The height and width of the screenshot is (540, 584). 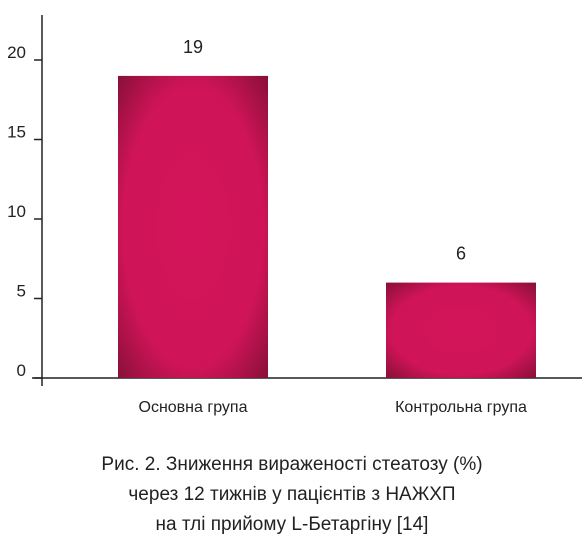 I want to click on y-tick-label: 20, so click(x=16, y=52).